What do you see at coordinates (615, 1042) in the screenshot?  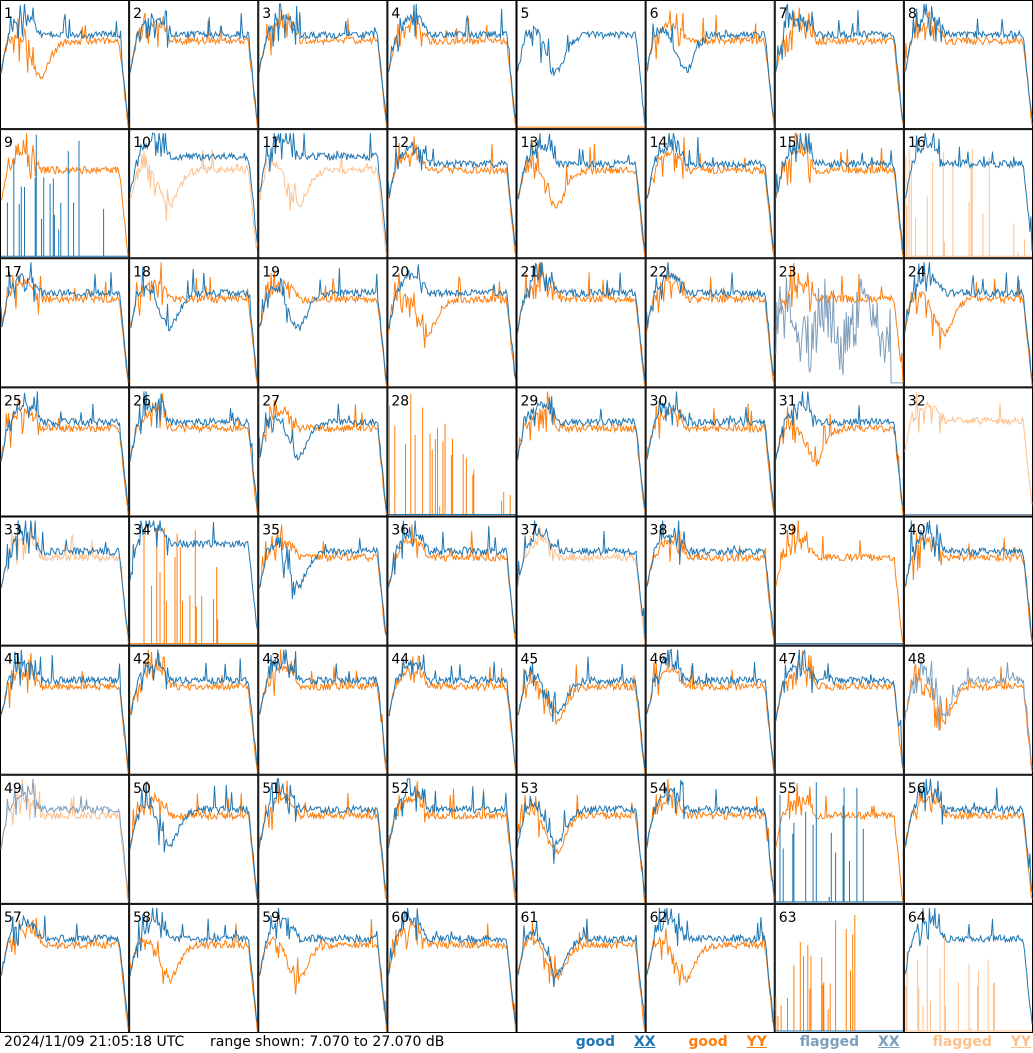 I see `legend-good-xx: good XX` at bounding box center [615, 1042].